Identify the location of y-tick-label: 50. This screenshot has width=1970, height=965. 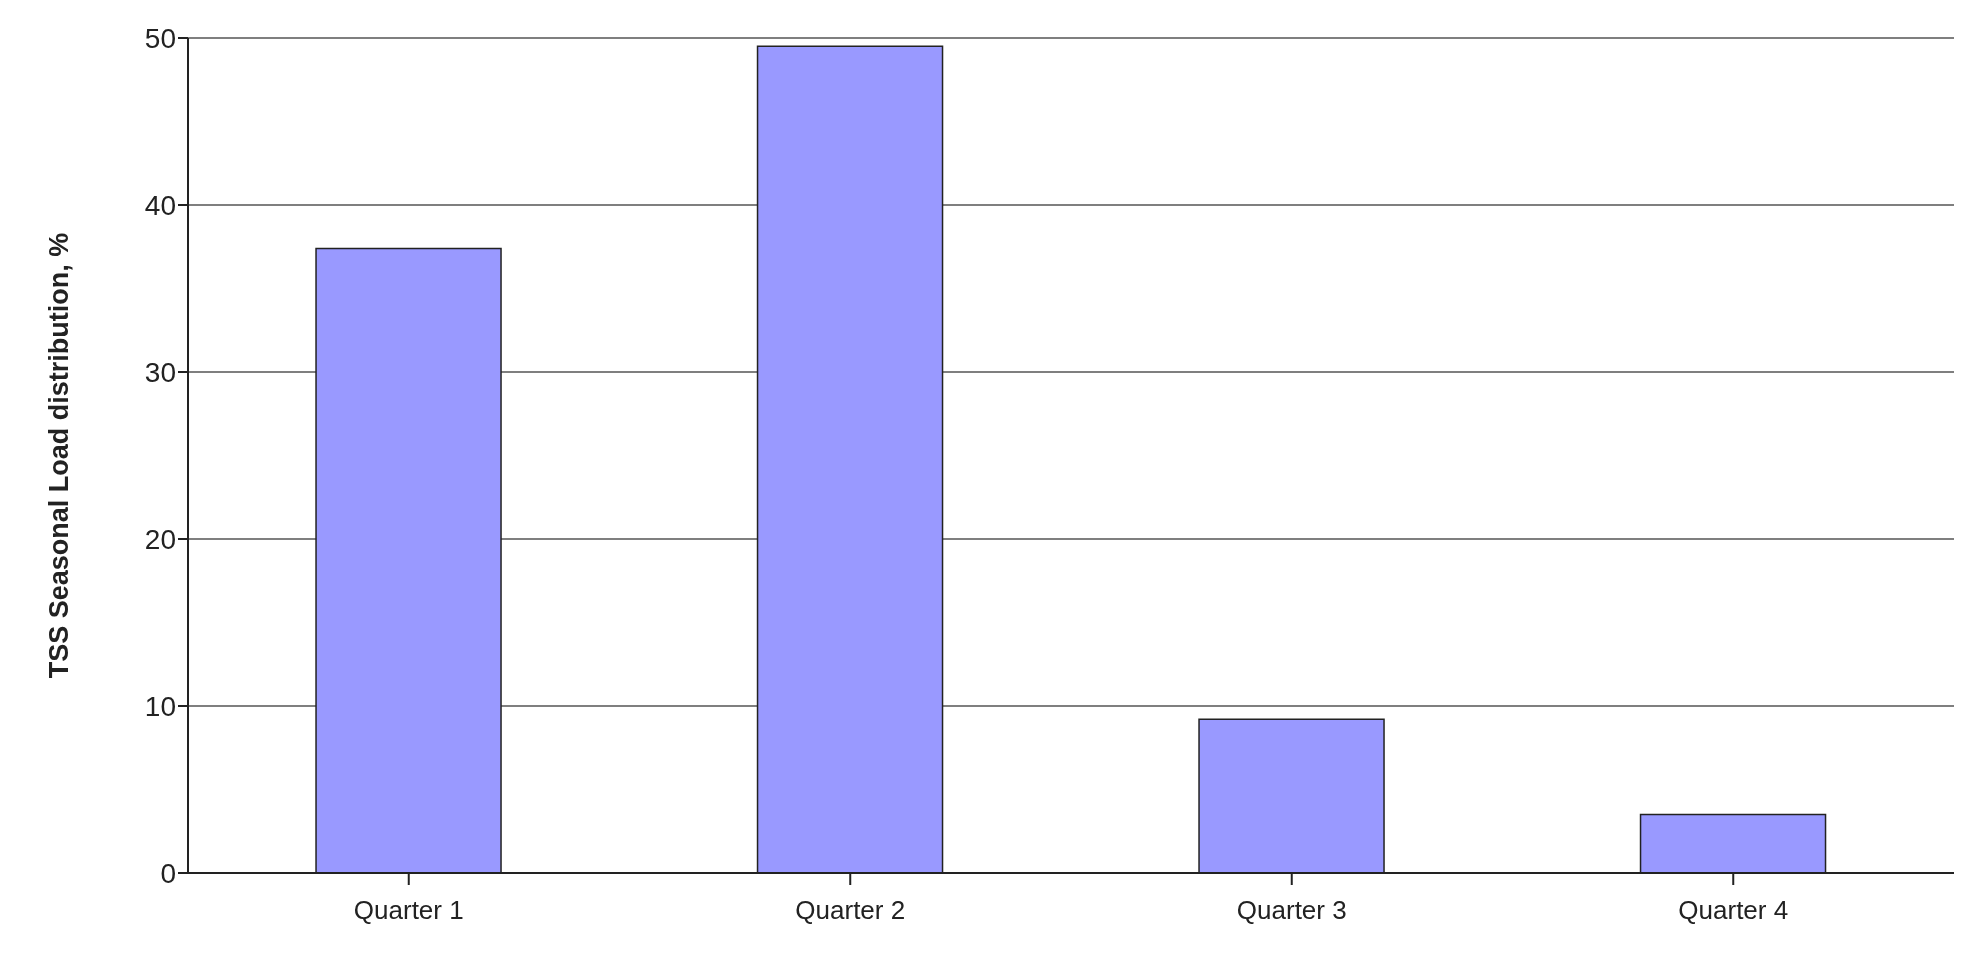
(160, 38).